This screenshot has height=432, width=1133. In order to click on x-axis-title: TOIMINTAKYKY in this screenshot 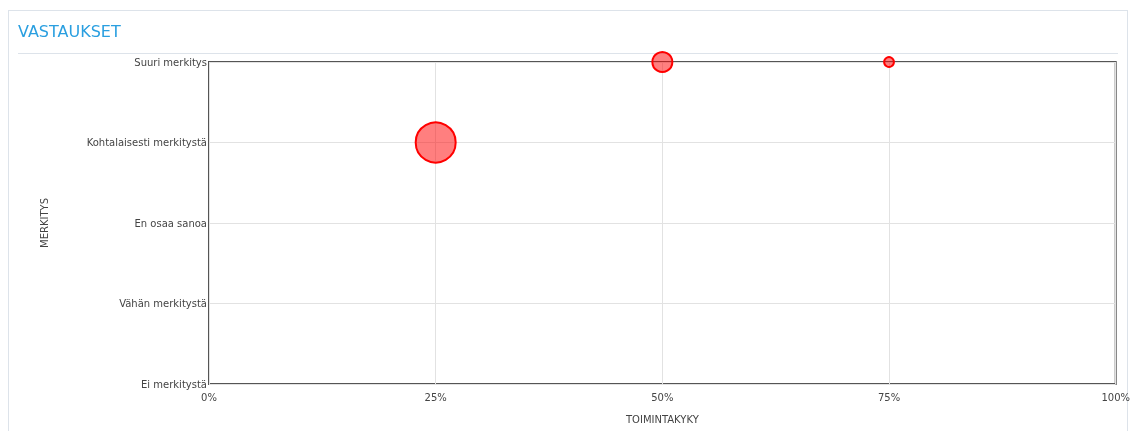, I will do `click(662, 419)`.